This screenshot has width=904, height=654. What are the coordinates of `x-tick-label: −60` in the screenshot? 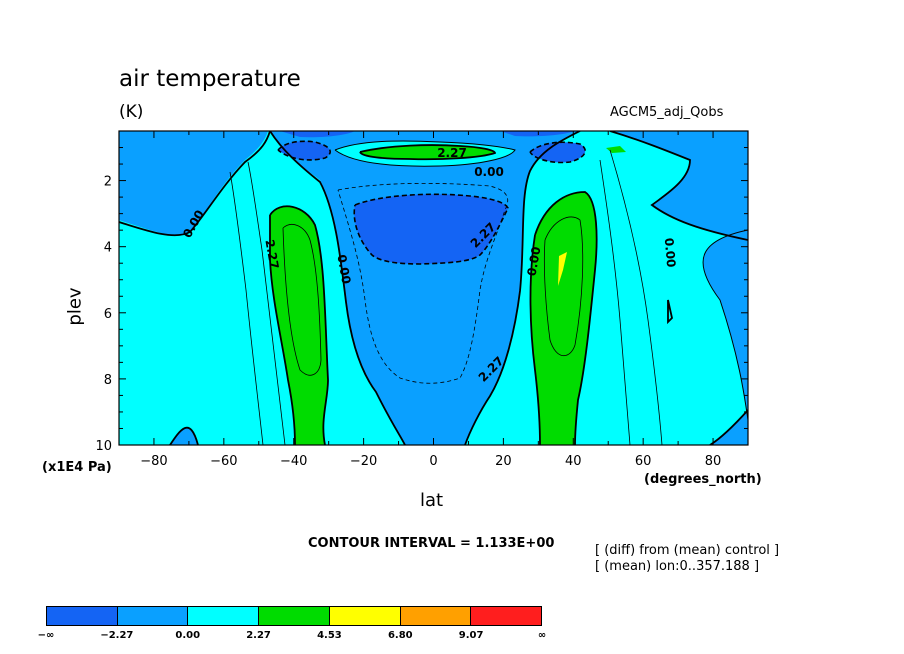 It's located at (223, 461).